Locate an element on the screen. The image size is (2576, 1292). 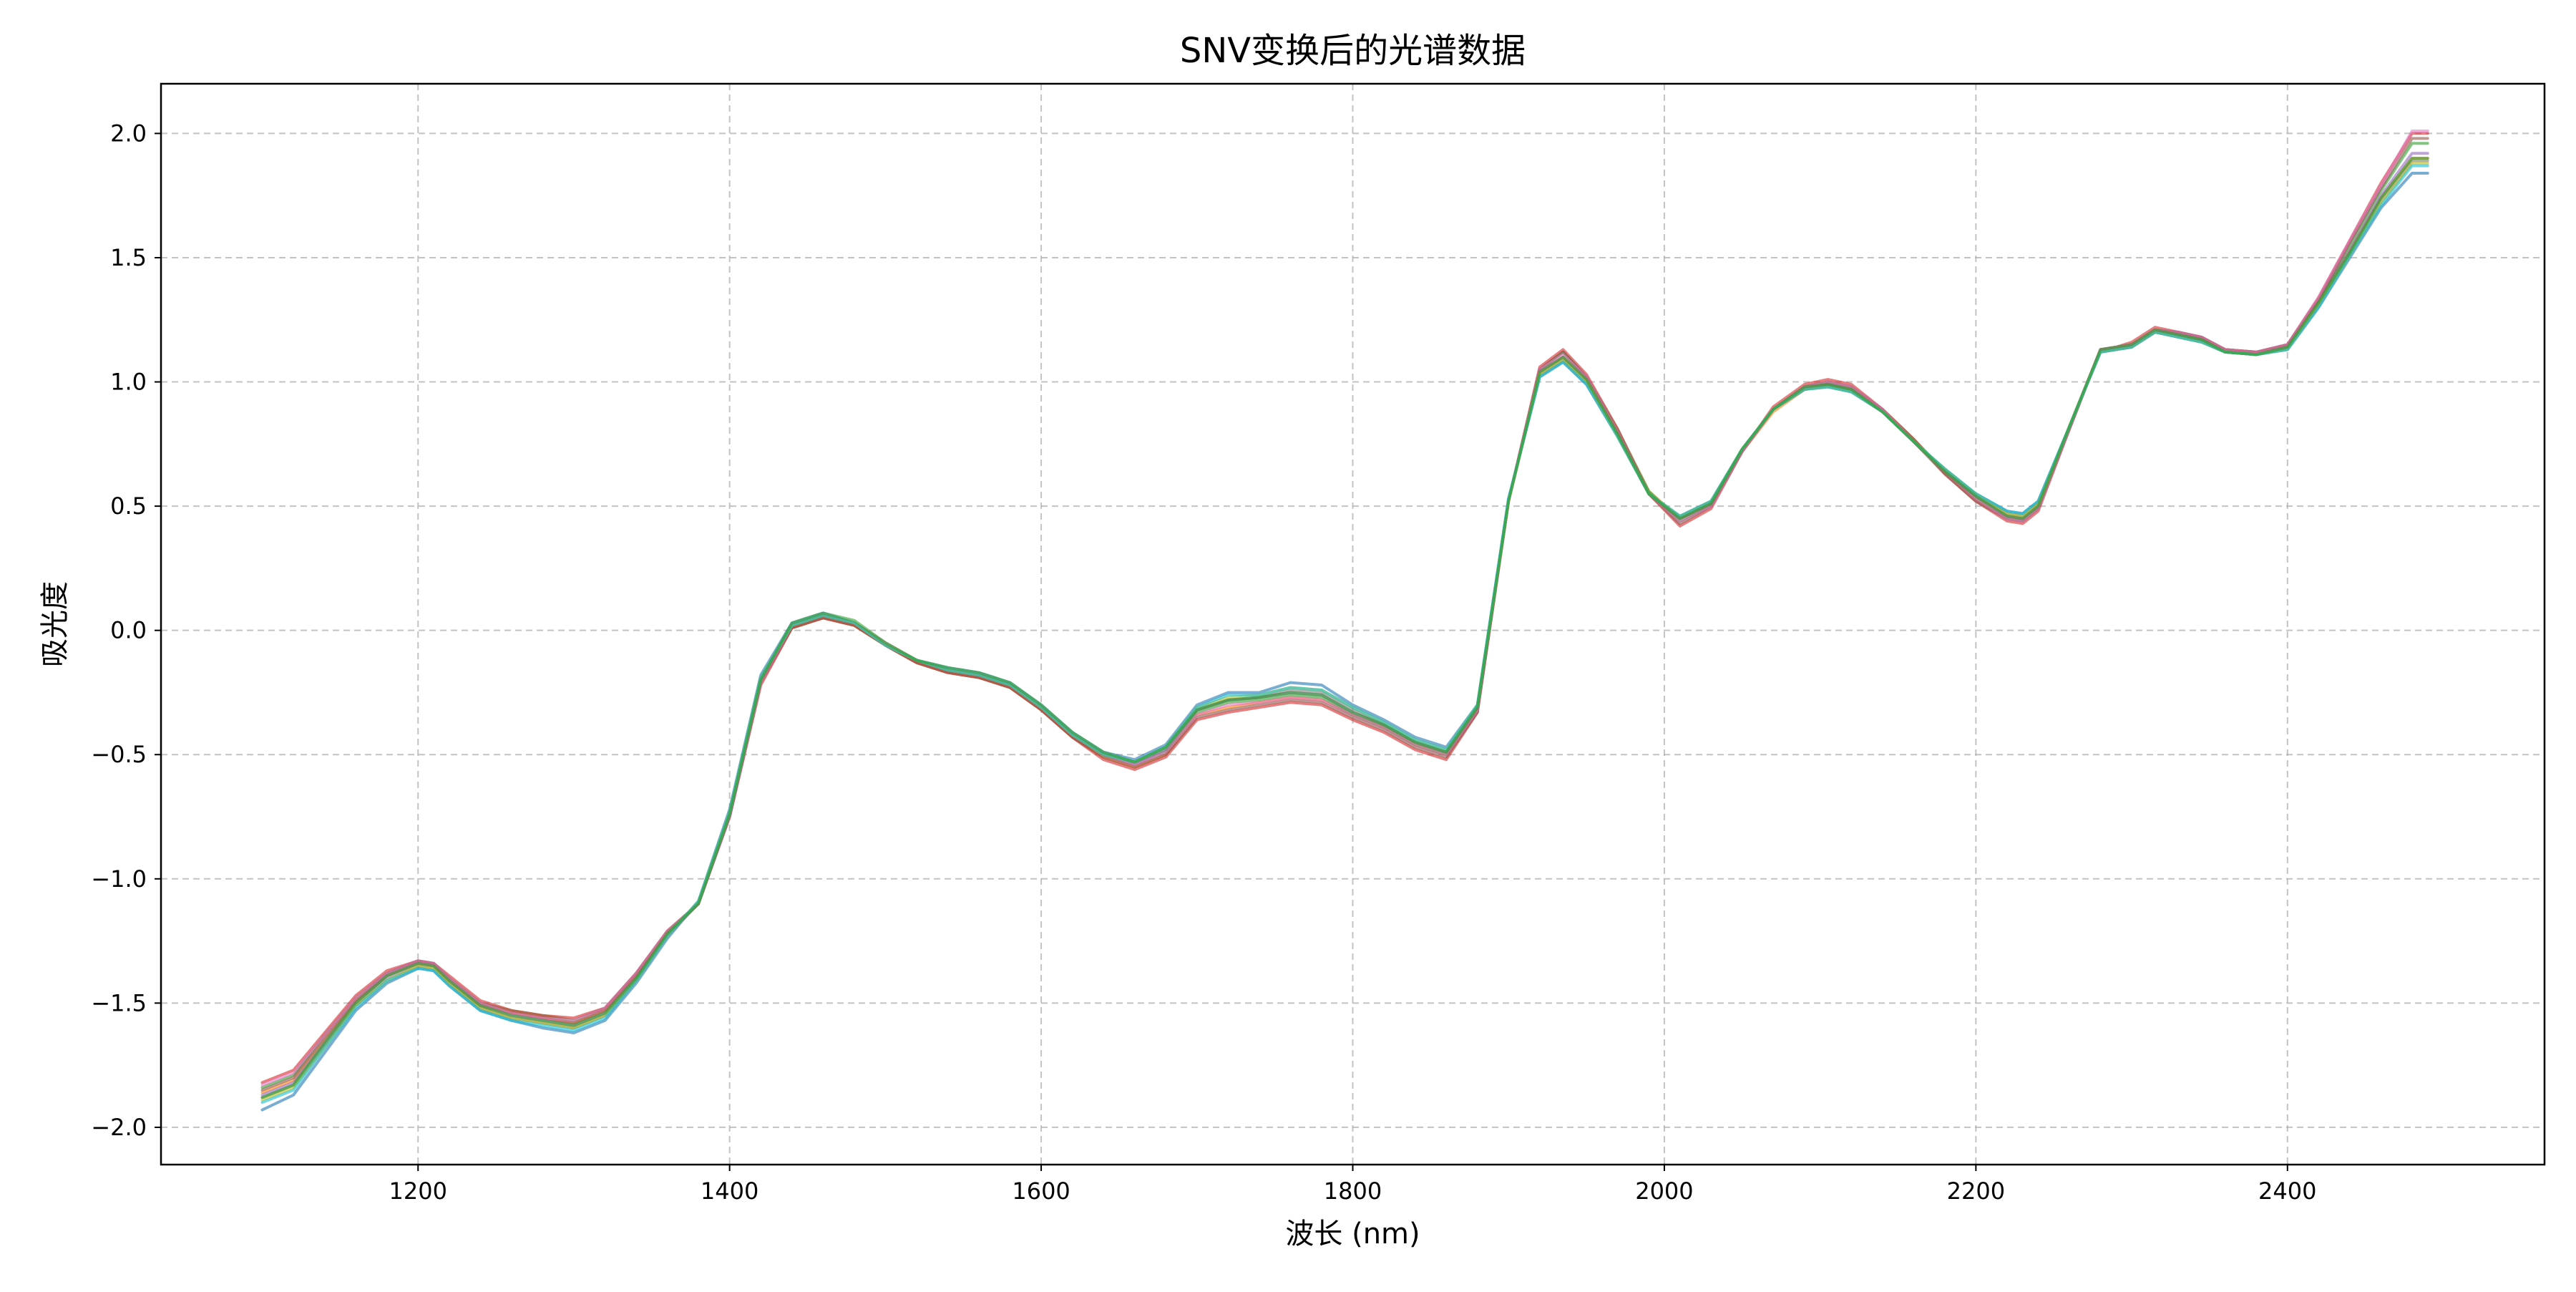
x-axis-label: 波长 (nm) is located at coordinates (1352, 1234).